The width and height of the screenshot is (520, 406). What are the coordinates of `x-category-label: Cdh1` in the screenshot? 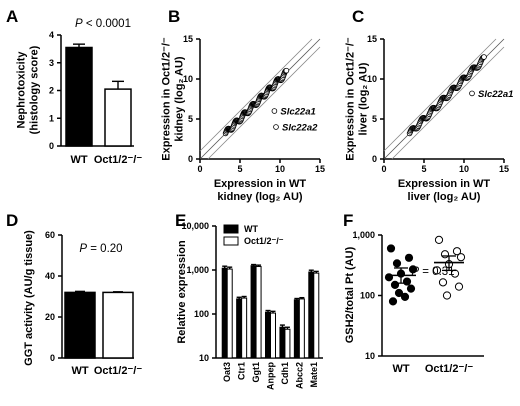 It's located at (285, 373).